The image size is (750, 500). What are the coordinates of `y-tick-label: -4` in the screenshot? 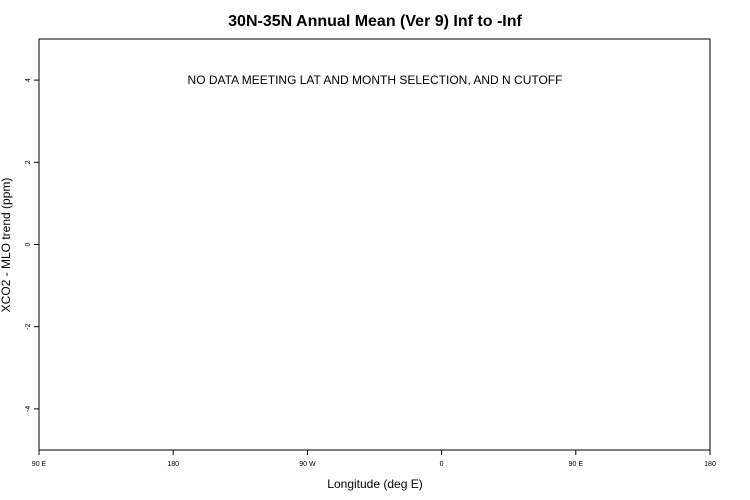 It's located at (28, 409).